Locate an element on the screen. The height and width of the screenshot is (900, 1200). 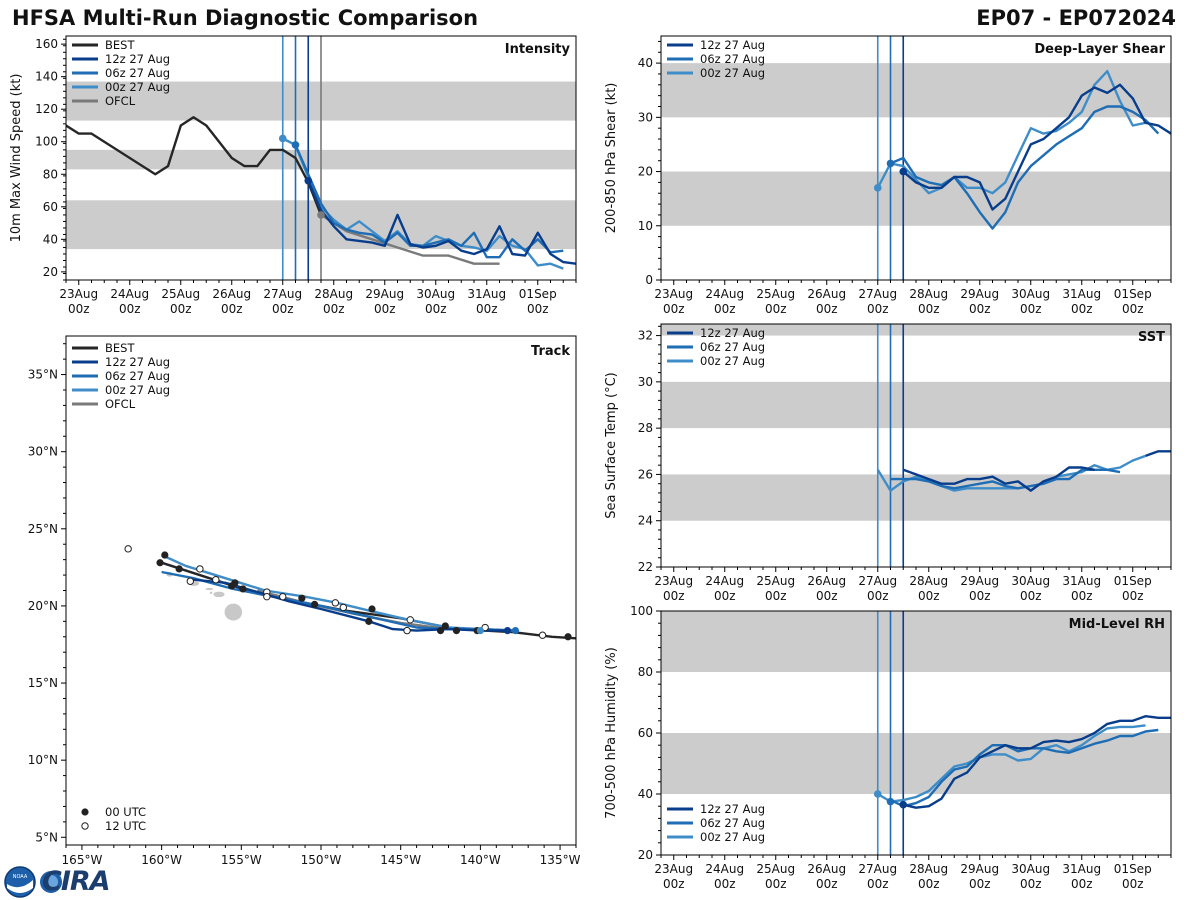
track-series-ofcl is located at coordinates (385, 610).